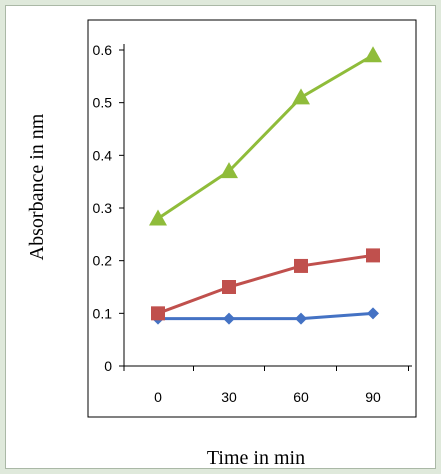  What do you see at coordinates (301, 397) in the screenshot?
I see `x-tick-label-60: 60` at bounding box center [301, 397].